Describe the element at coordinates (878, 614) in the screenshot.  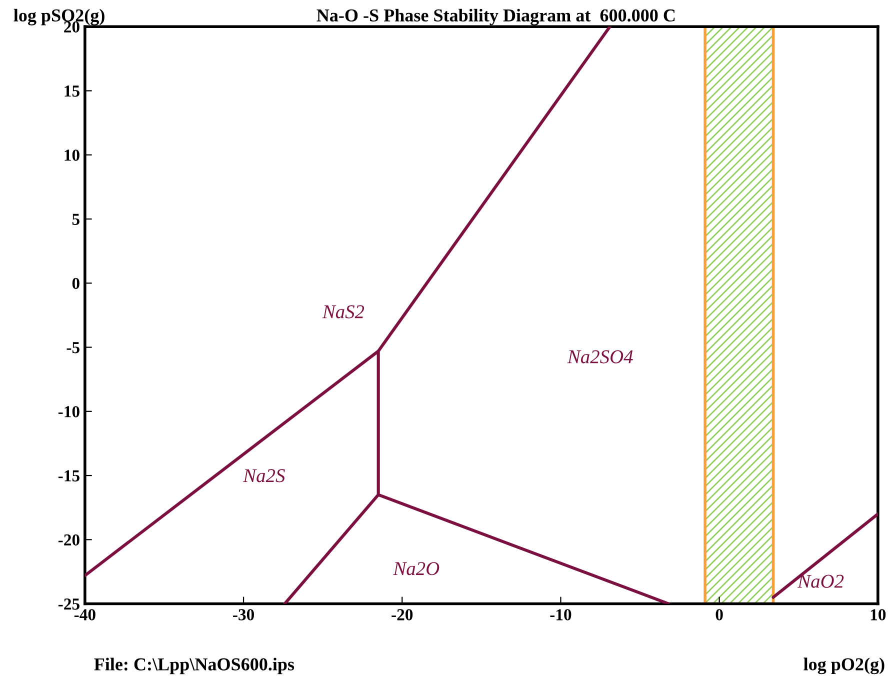
I see `x-tick-label: 10` at that location.